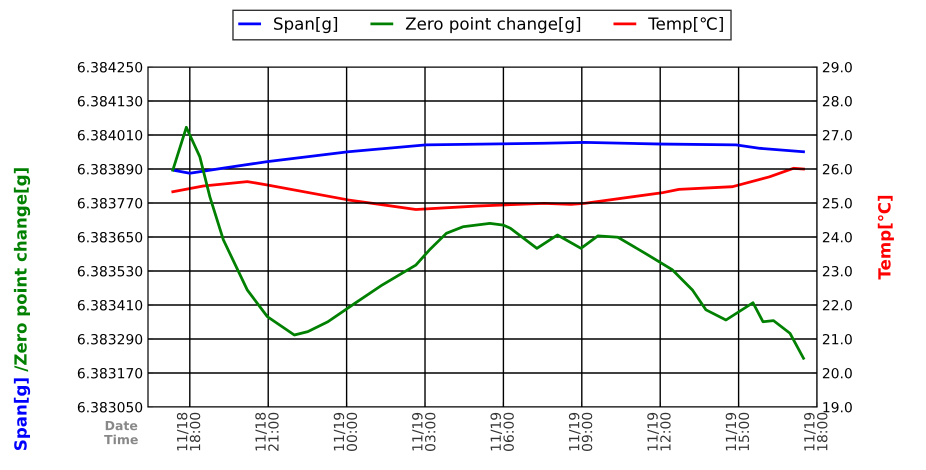  What do you see at coordinates (110, 339) in the screenshot?
I see `y-tick-label: 6.383290` at bounding box center [110, 339].